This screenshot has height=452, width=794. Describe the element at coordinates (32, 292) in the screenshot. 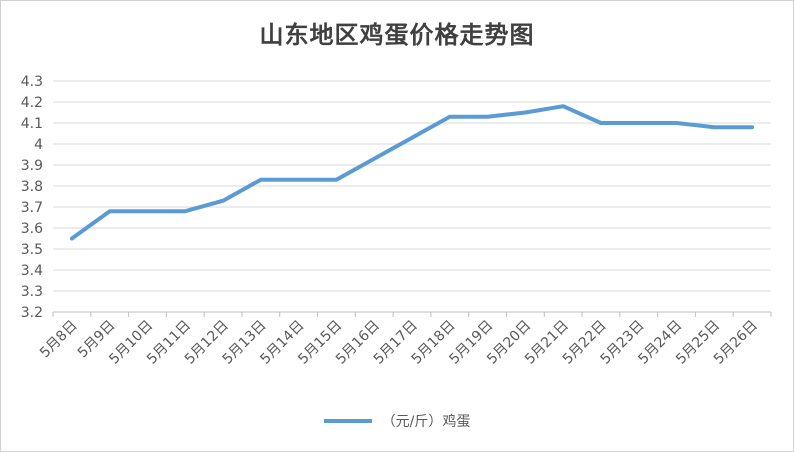

I see `y-tick-label: 3.3` at that location.